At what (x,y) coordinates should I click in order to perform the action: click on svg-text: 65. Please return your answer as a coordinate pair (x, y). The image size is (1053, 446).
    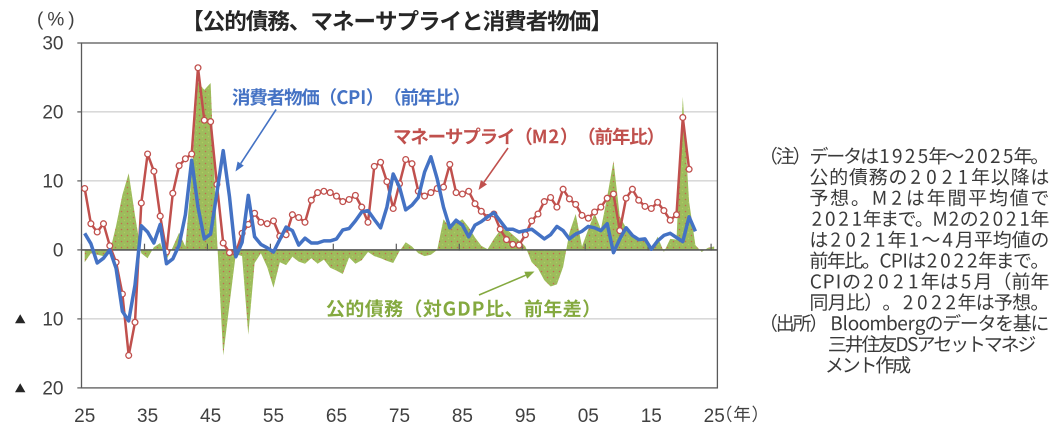
    Looking at the image, I should click on (336, 416).